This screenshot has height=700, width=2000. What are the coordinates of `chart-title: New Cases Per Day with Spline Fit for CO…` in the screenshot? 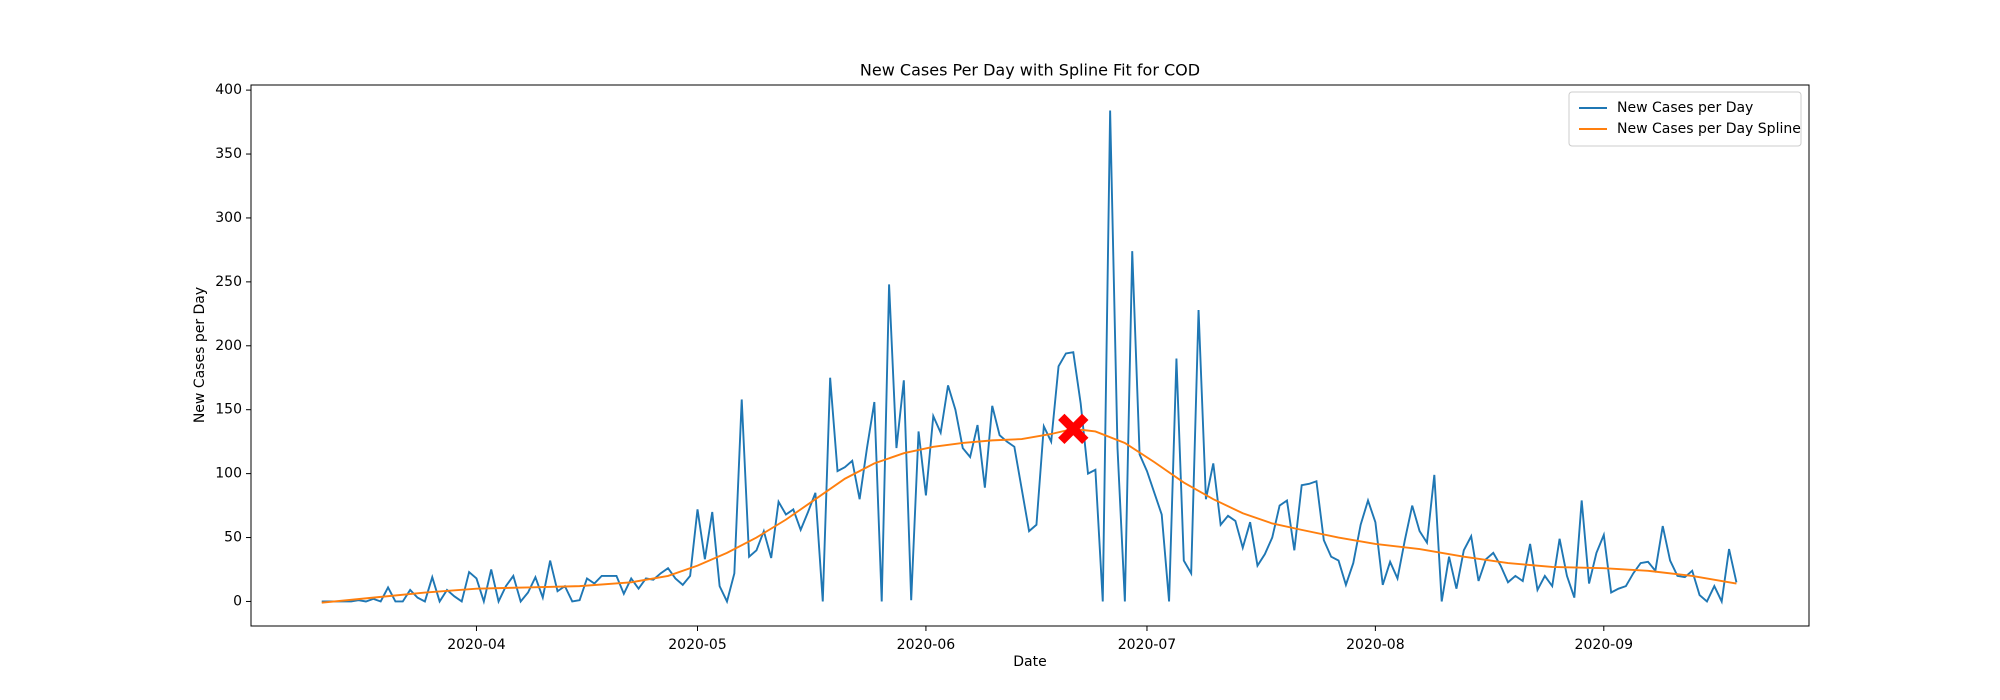 It's located at (1030, 70).